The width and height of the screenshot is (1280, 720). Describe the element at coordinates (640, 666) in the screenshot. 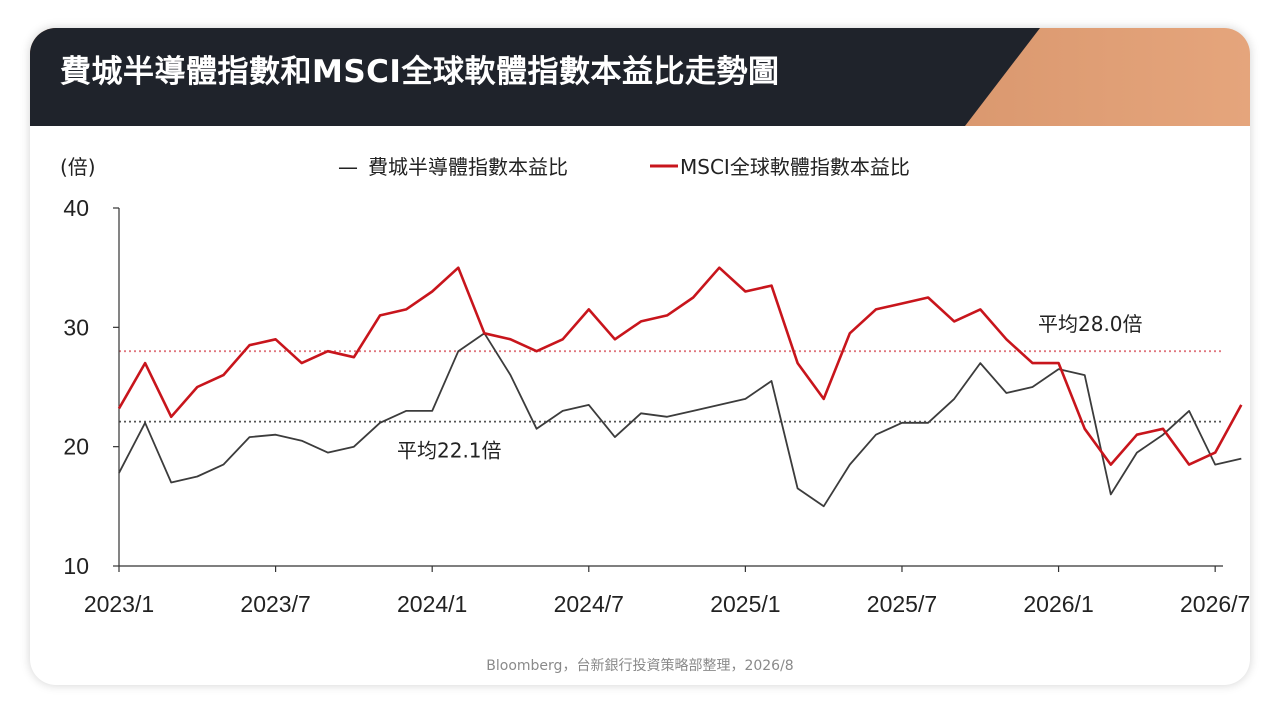

I see `source-note: Bloomberg，台新銀行投資策略部整理，2026/8` at that location.